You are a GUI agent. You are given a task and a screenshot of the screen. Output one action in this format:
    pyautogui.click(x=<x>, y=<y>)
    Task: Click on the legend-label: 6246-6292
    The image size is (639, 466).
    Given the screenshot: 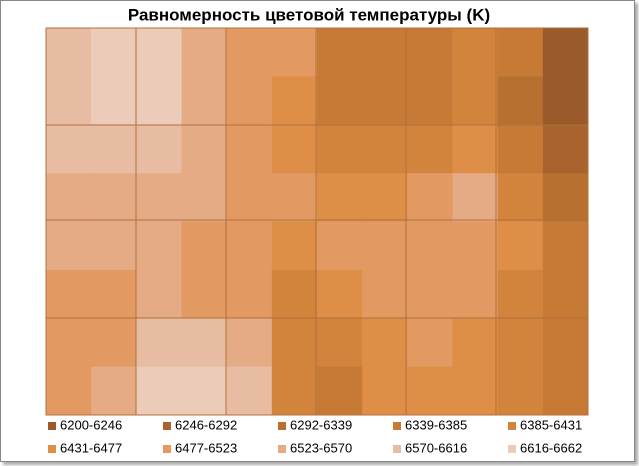 What is the action you would take?
    pyautogui.click(x=206, y=424)
    